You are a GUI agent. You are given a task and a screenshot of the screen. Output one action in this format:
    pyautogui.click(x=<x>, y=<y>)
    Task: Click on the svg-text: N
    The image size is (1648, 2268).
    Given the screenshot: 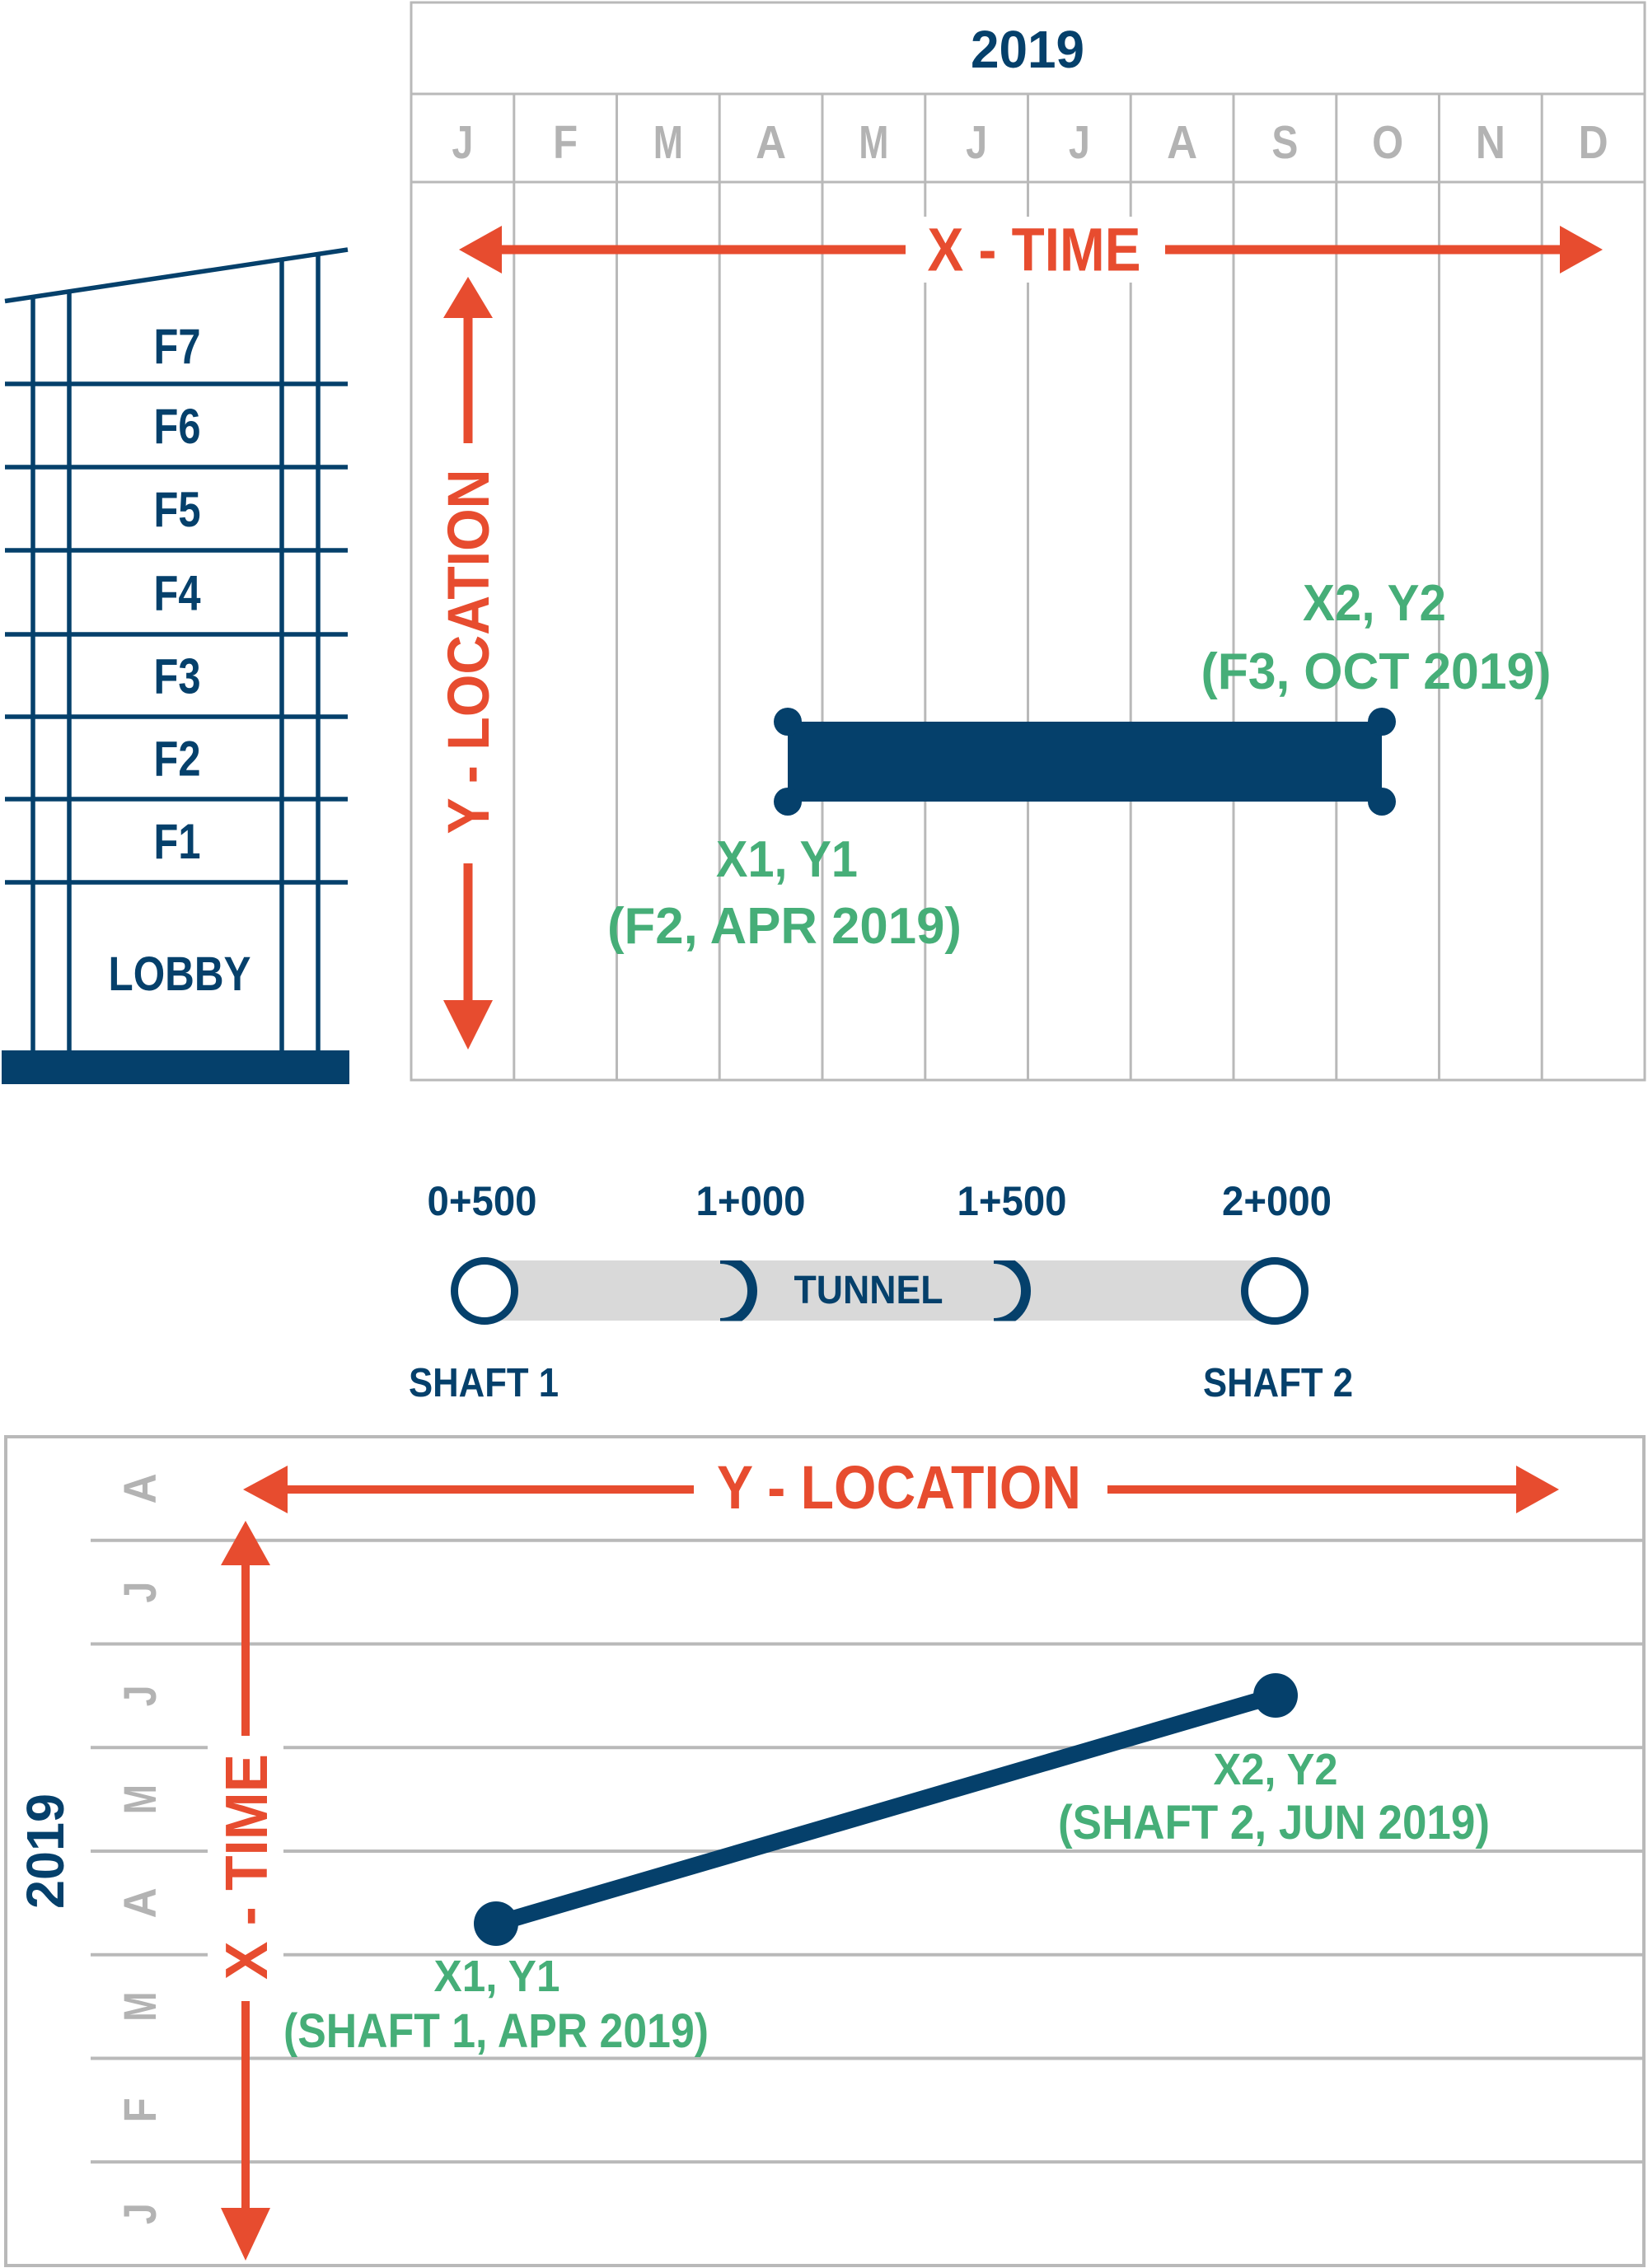 What is the action you would take?
    pyautogui.click(x=1490, y=142)
    